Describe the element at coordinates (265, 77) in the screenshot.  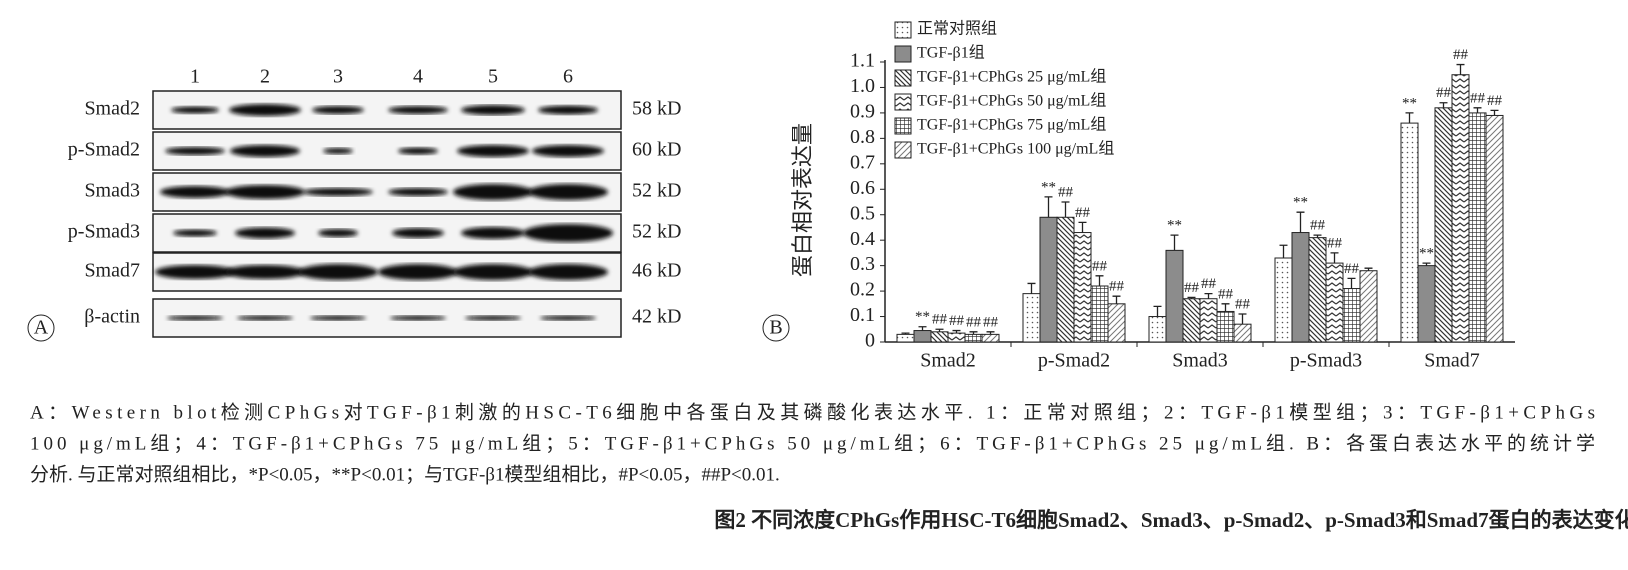
I see `lane-label: 2` at that location.